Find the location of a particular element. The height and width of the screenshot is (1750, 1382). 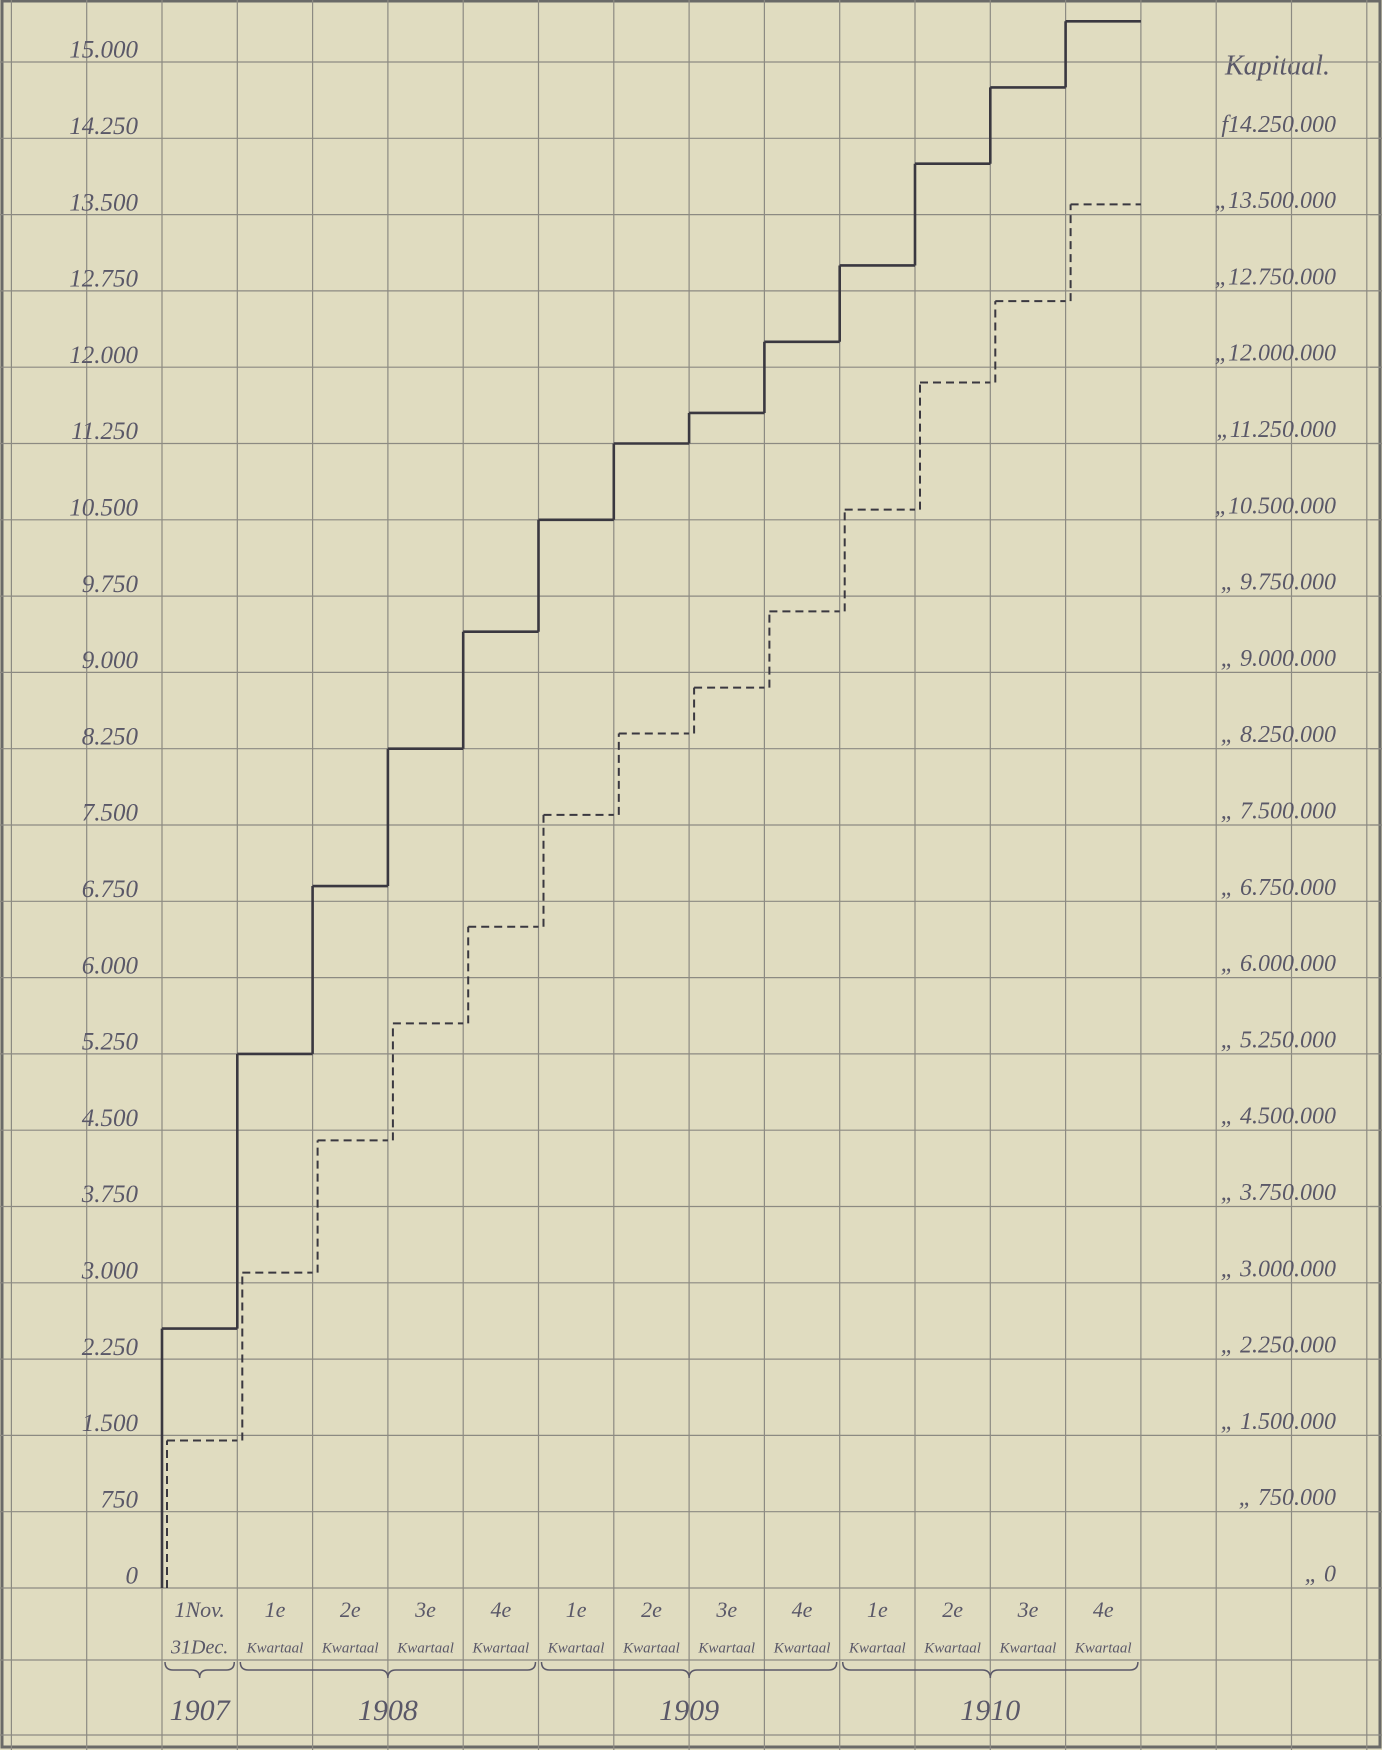

y2-tick-label: „ 5.250.000 is located at coordinates (1278, 1040).